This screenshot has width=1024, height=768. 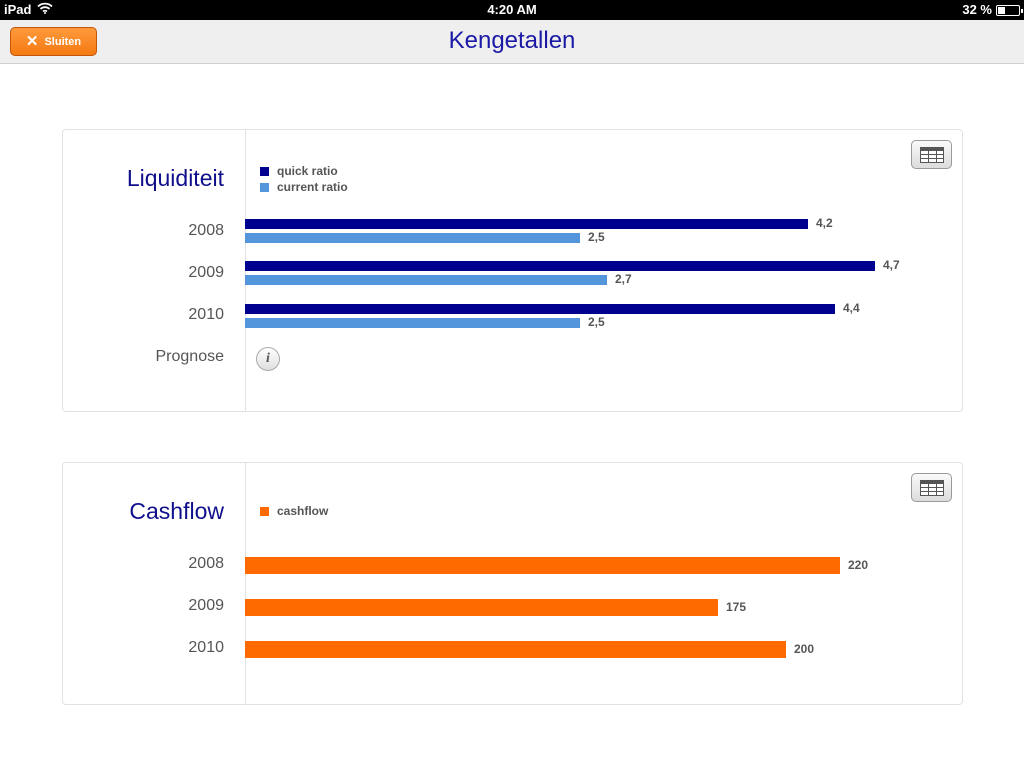 What do you see at coordinates (858, 564) in the screenshot?
I see `bar-value-label: 220` at bounding box center [858, 564].